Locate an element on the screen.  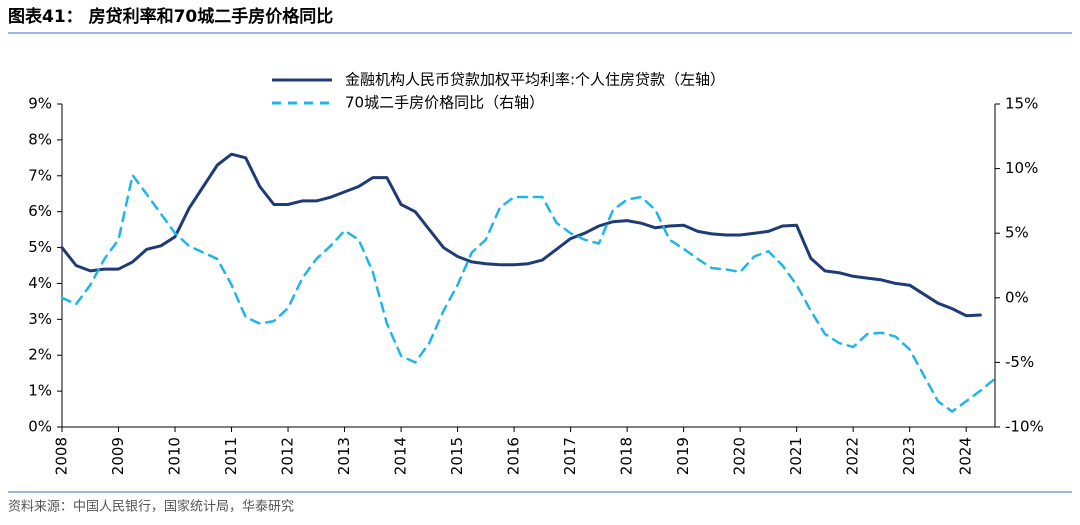
x-tick-label: 2021 is located at coordinates (796, 456).